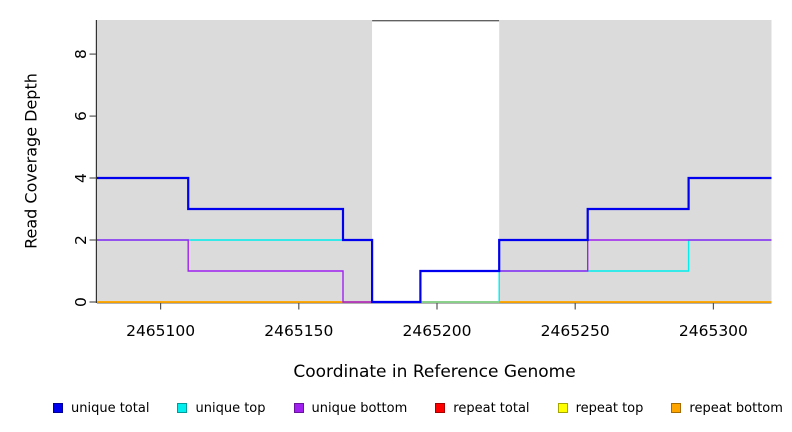 This screenshot has height=432, width=792. Describe the element at coordinates (609, 408) in the screenshot. I see `legend-label: repeat top` at that location.